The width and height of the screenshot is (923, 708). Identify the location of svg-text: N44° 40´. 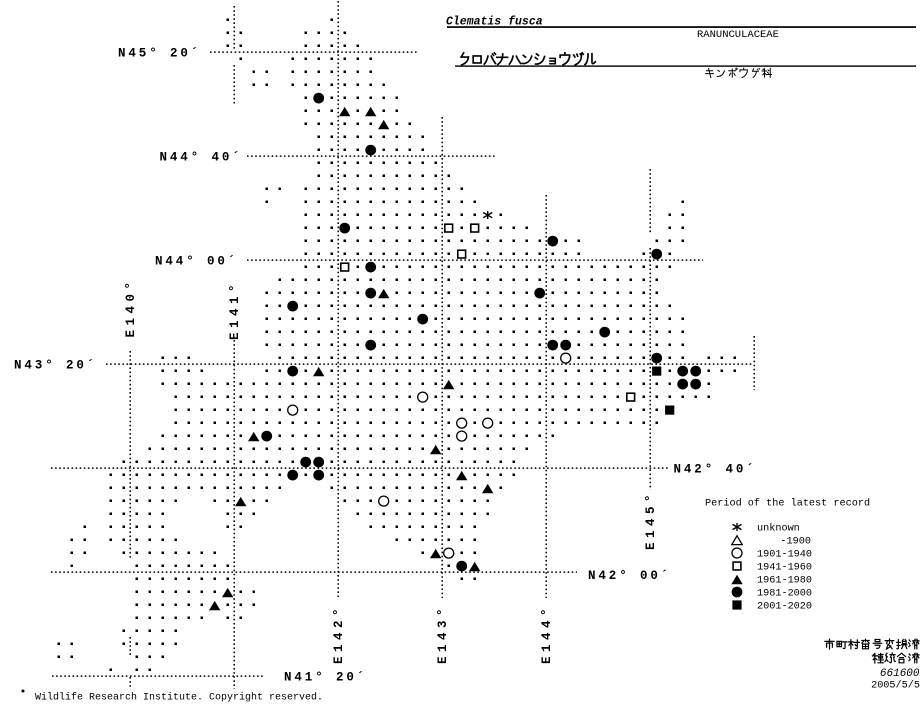
(201, 158).